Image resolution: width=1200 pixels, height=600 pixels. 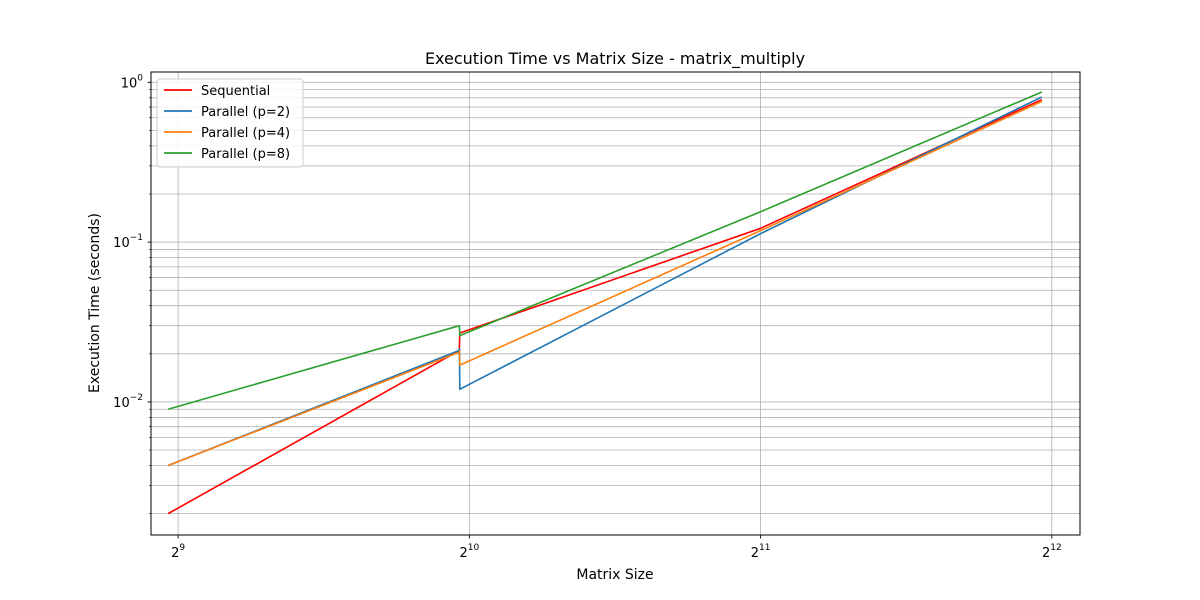 I want to click on x-tick-label: 212, so click(x=1052, y=552).